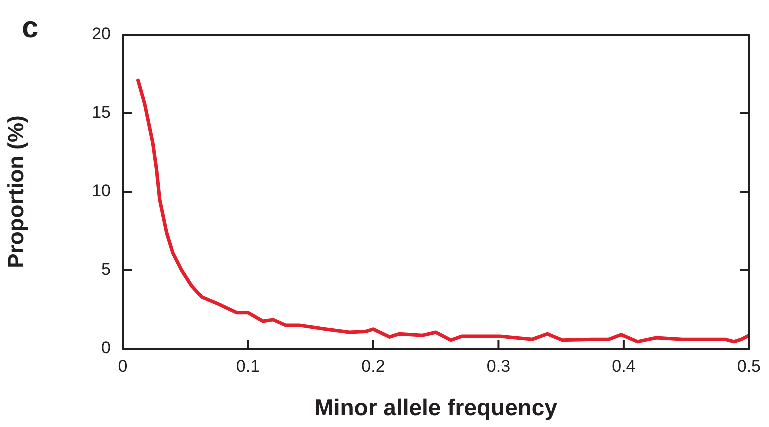 This screenshot has width=769, height=427. Describe the element at coordinates (106, 348) in the screenshot. I see `y-tick-label: 0` at that location.